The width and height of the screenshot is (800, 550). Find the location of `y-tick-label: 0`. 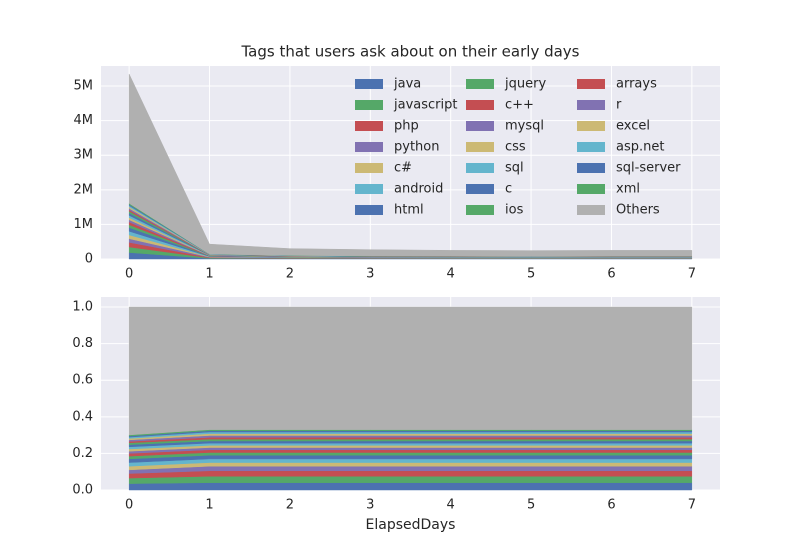

y-tick-label: 0 is located at coordinates (89, 259).